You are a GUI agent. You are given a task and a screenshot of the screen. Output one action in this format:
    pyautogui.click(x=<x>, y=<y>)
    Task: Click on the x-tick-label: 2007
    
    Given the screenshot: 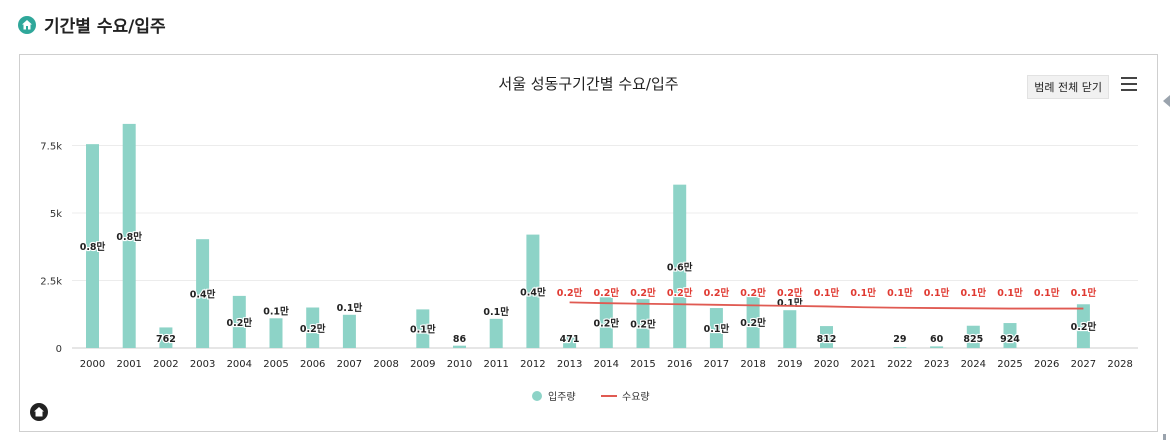 What is the action you would take?
    pyautogui.click(x=349, y=364)
    